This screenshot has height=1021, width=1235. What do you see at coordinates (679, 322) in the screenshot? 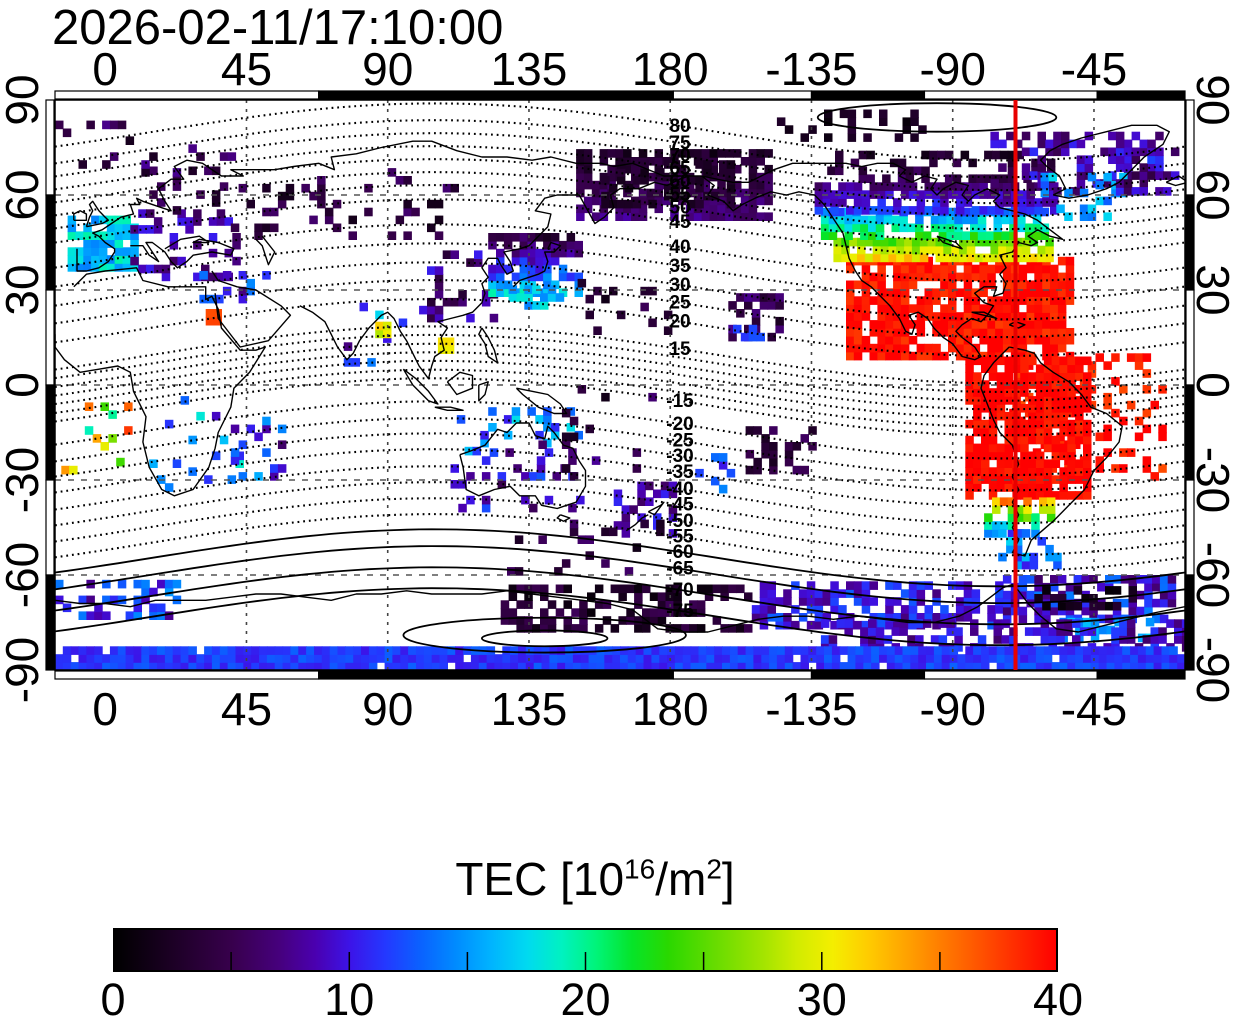
I see `contour-label: 20` at bounding box center [679, 322].